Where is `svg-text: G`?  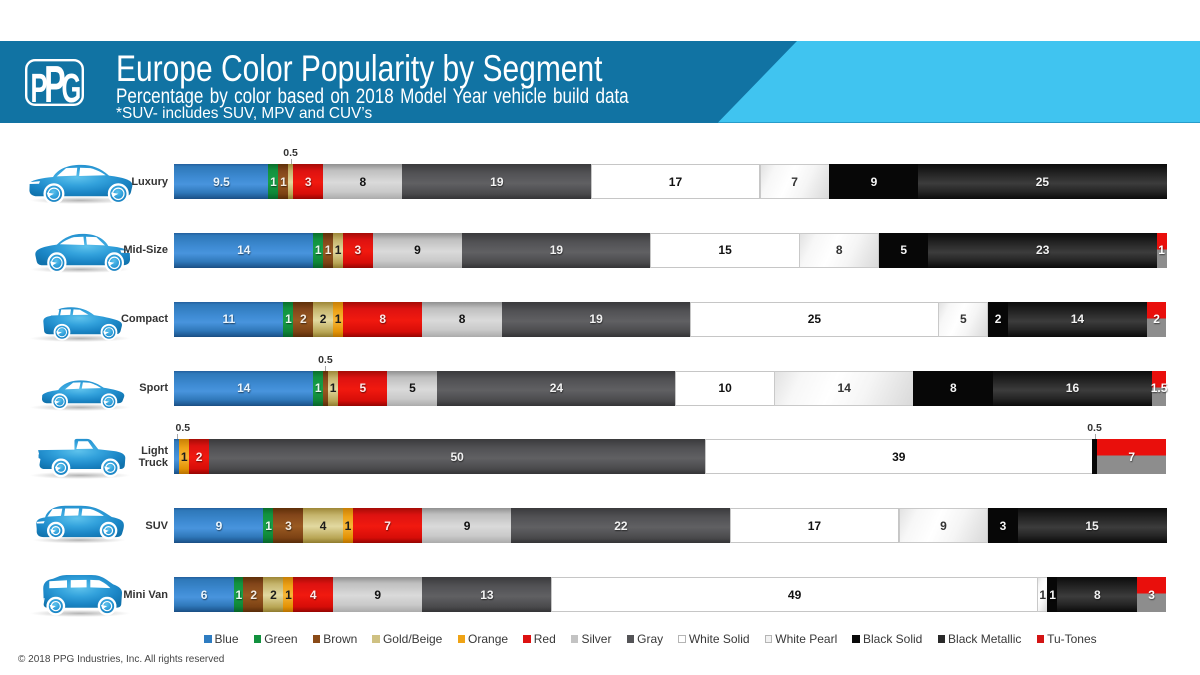
svg-text: G is located at coordinates (72, 86).